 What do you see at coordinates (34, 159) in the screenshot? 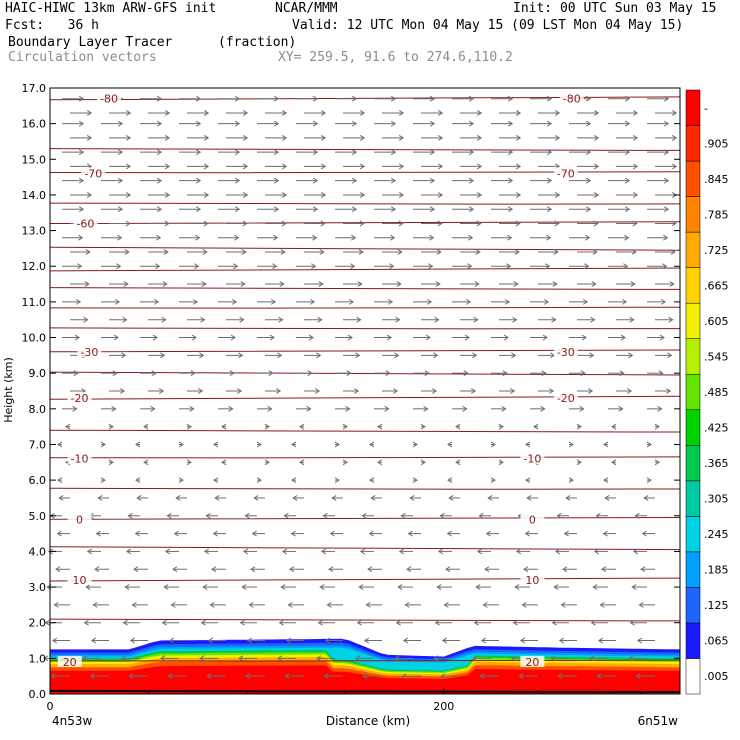
I see `y-tick-label: 15.0` at bounding box center [34, 159].